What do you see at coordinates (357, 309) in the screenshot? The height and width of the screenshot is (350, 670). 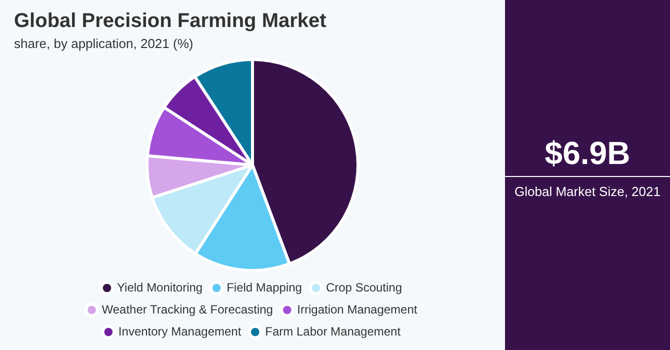 I see `legend-label: Irrigation Management` at bounding box center [357, 309].